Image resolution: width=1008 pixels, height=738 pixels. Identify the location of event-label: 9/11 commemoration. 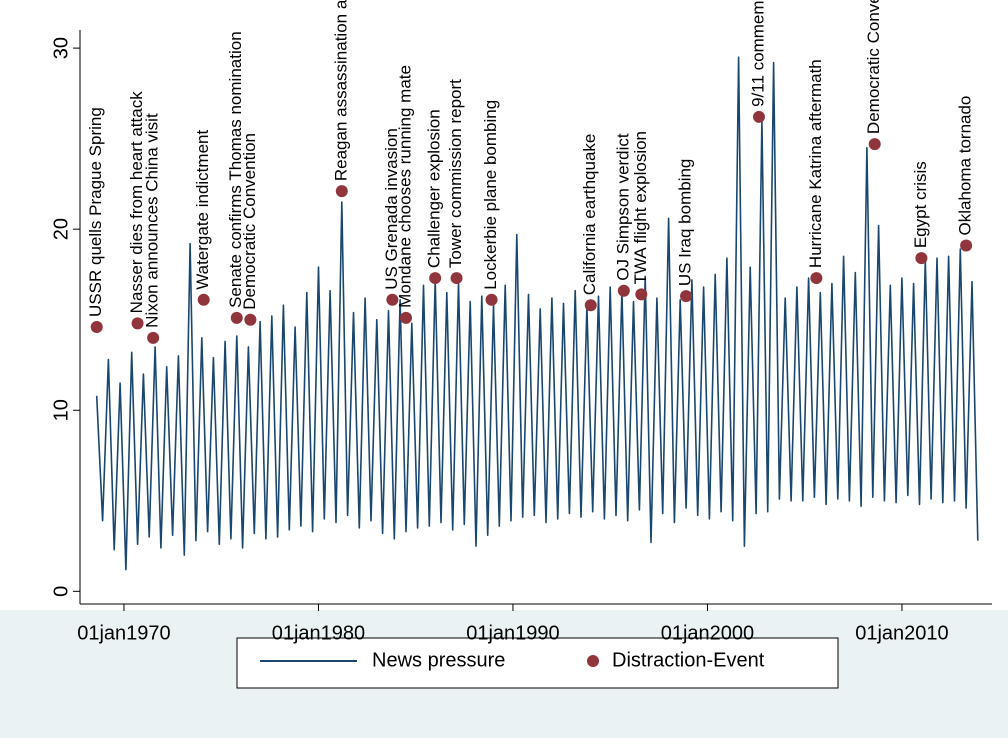
(757, 53).